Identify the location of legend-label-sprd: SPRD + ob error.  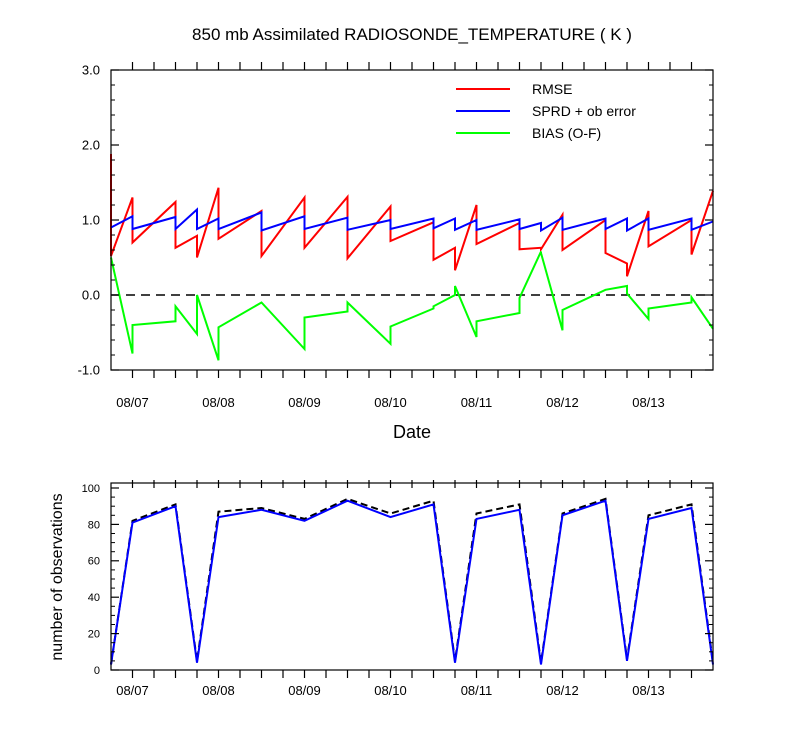
(584, 111).